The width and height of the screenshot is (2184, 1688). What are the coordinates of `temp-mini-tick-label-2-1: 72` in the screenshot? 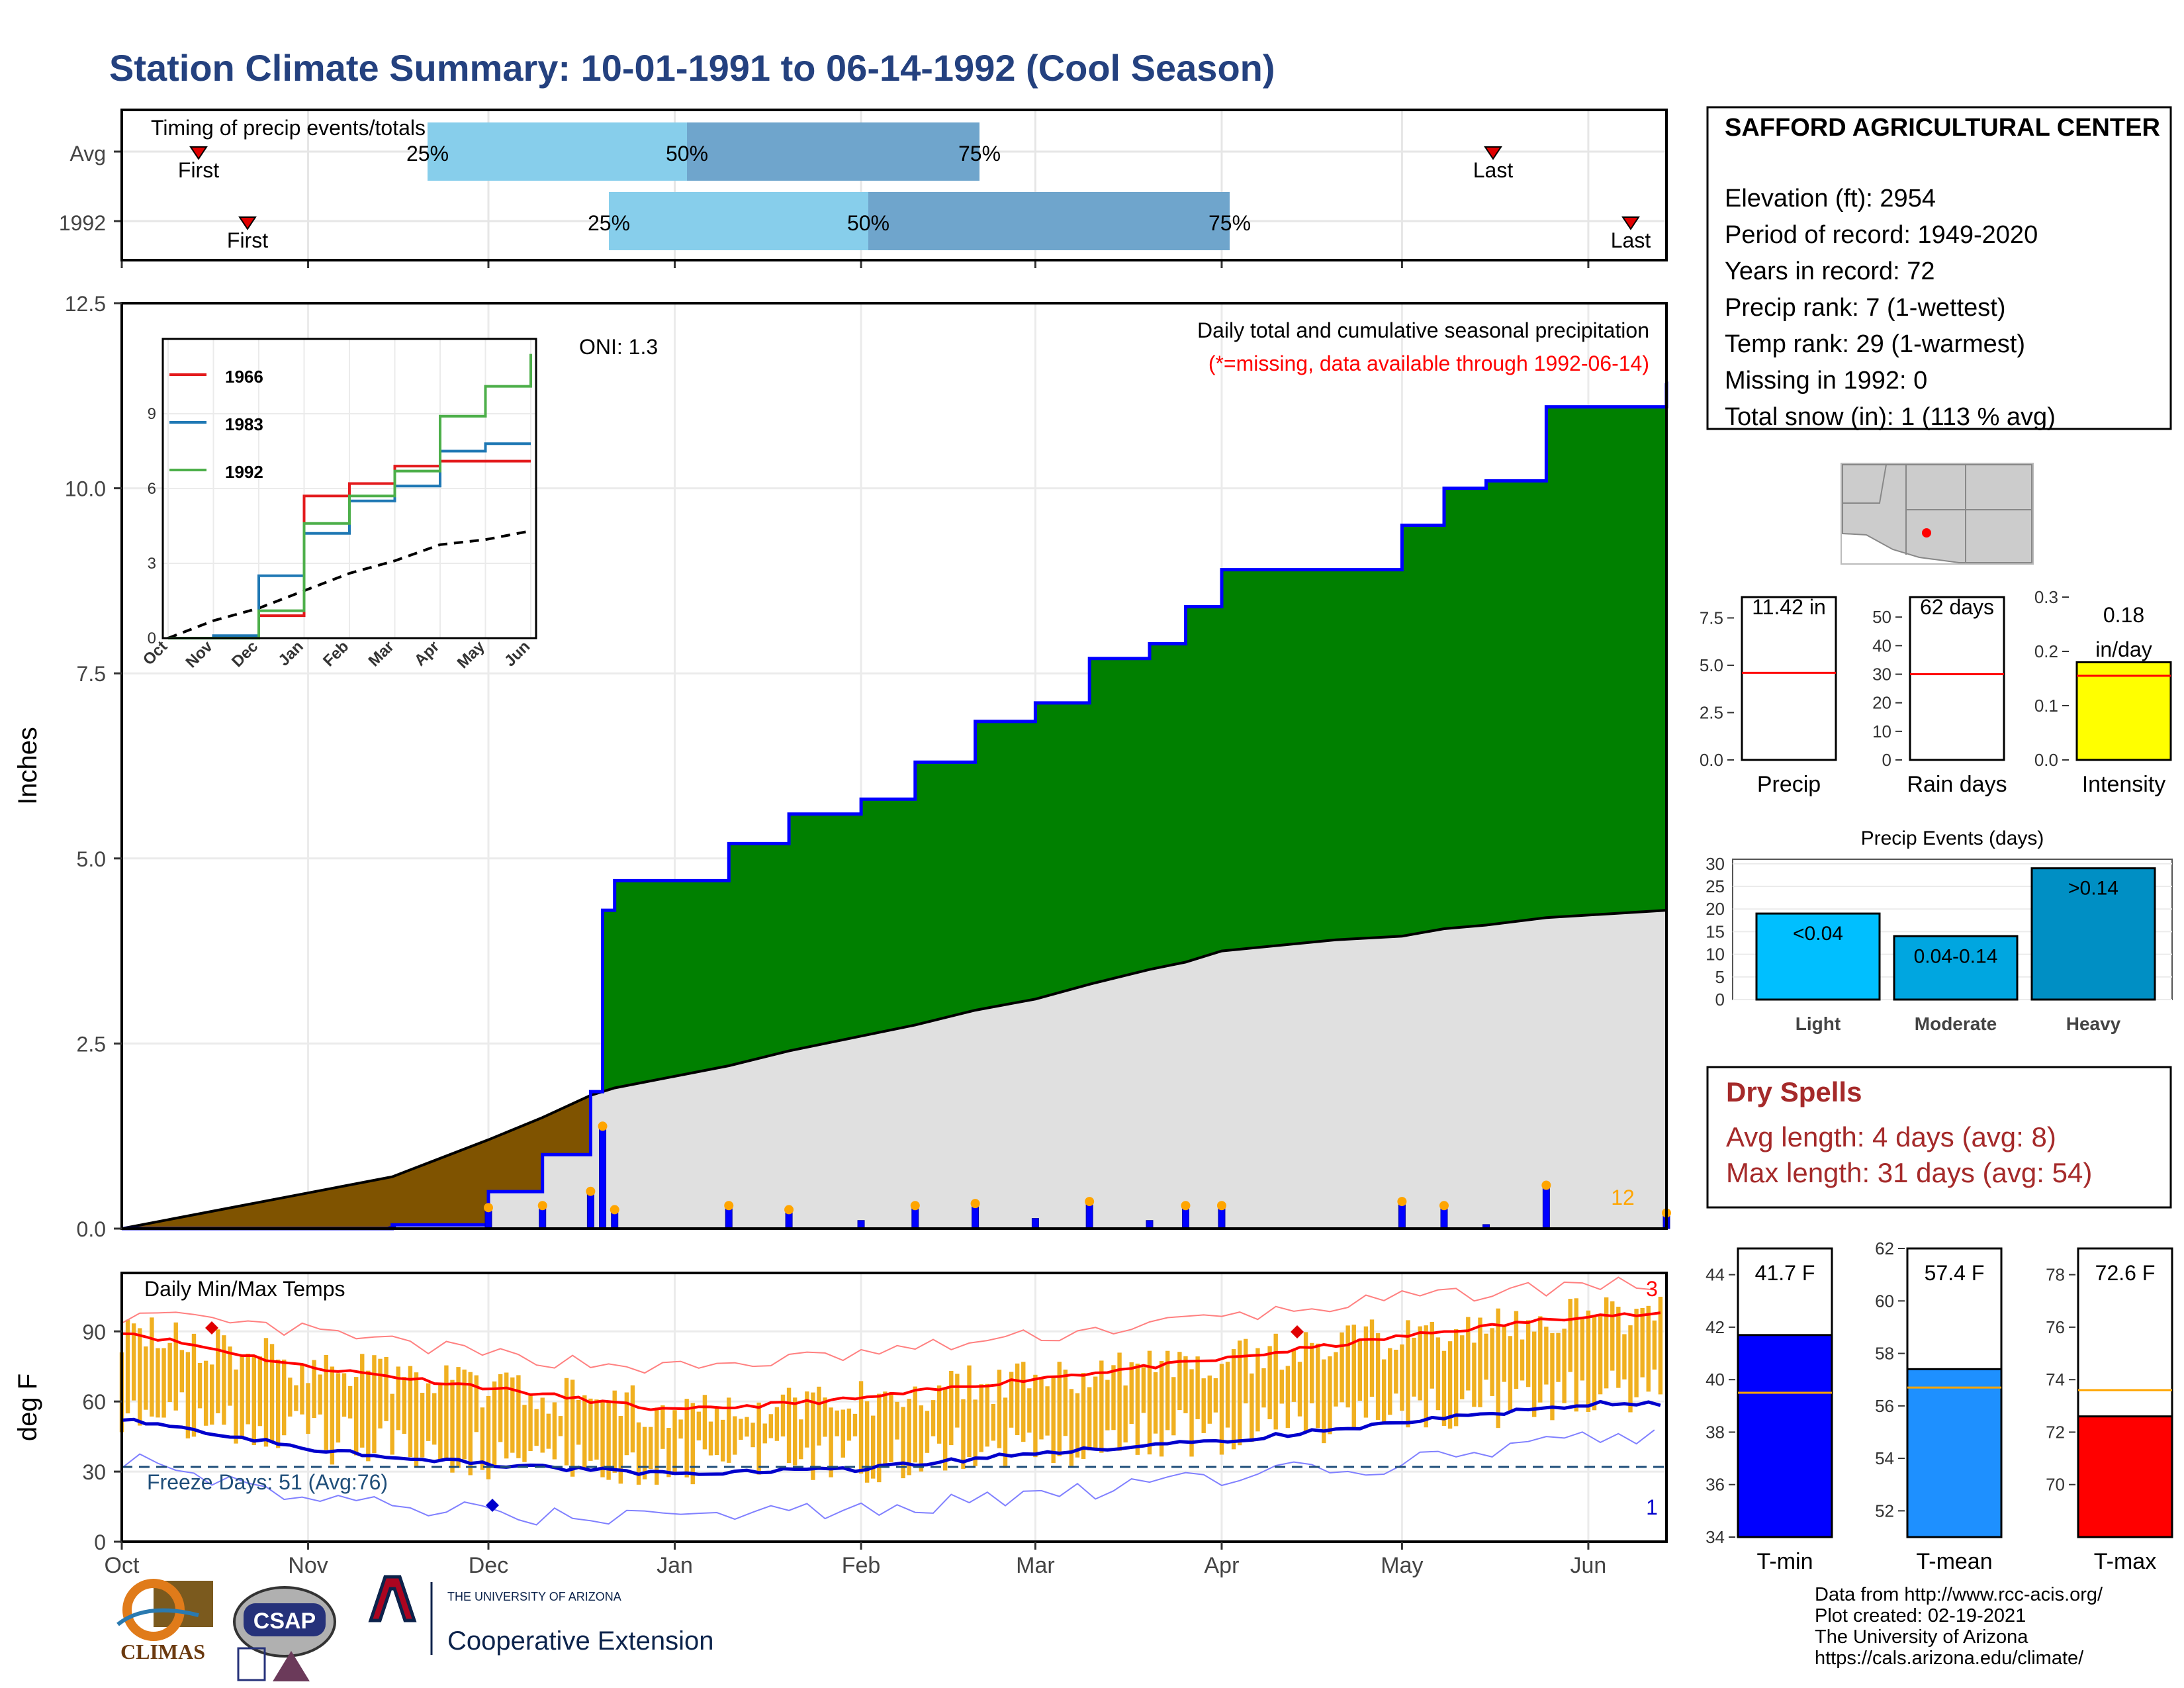 It's located at (2055, 1432).